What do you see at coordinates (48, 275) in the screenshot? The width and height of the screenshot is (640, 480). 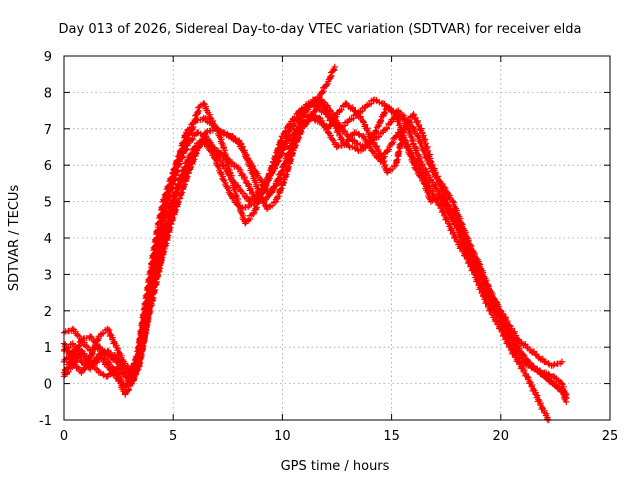 I see `y-tick-label: 3` at bounding box center [48, 275].